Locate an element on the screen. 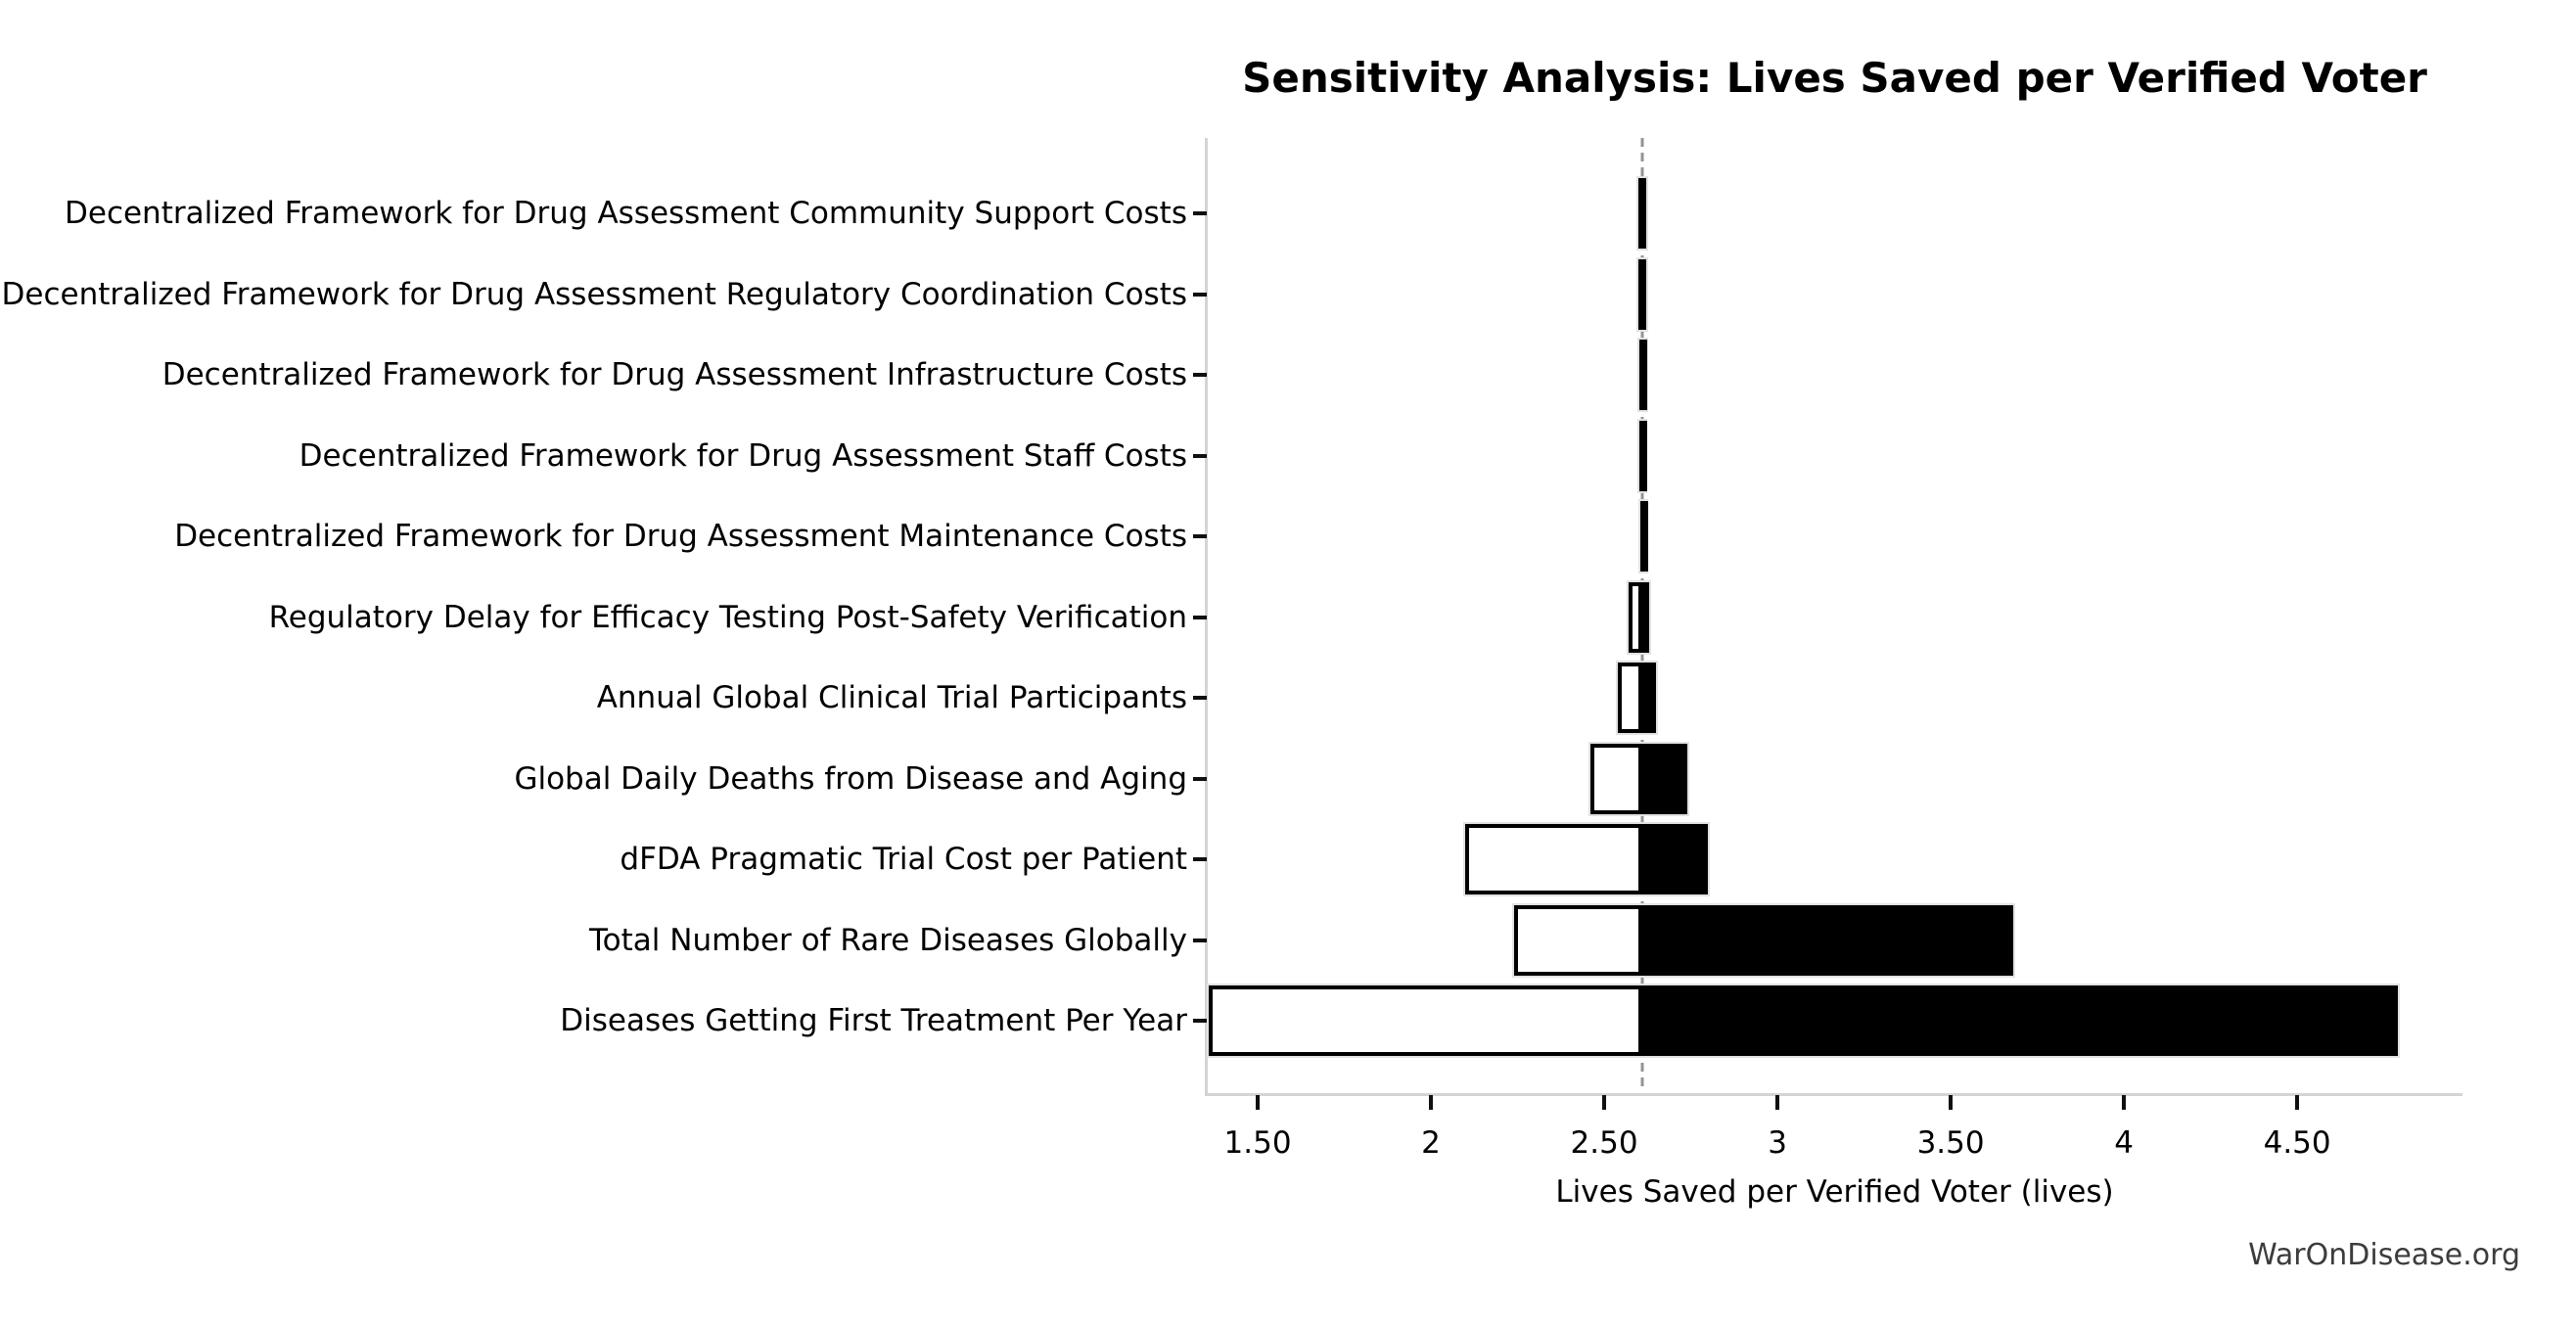 This screenshot has height=1328, width=2576. x-tick-label: 3.50 is located at coordinates (1951, 1143).